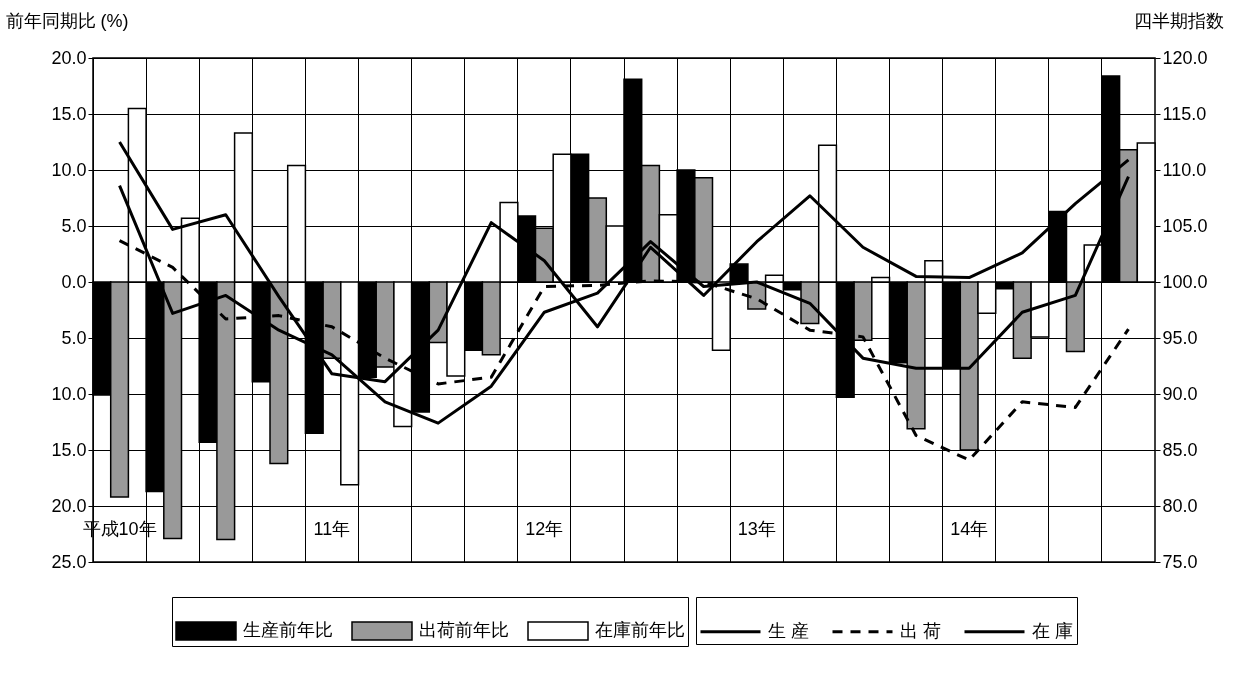 The height and width of the screenshot is (679, 1241). Describe the element at coordinates (1178, 20) in the screenshot. I see `y2-axis-title: 四半期指数` at that location.